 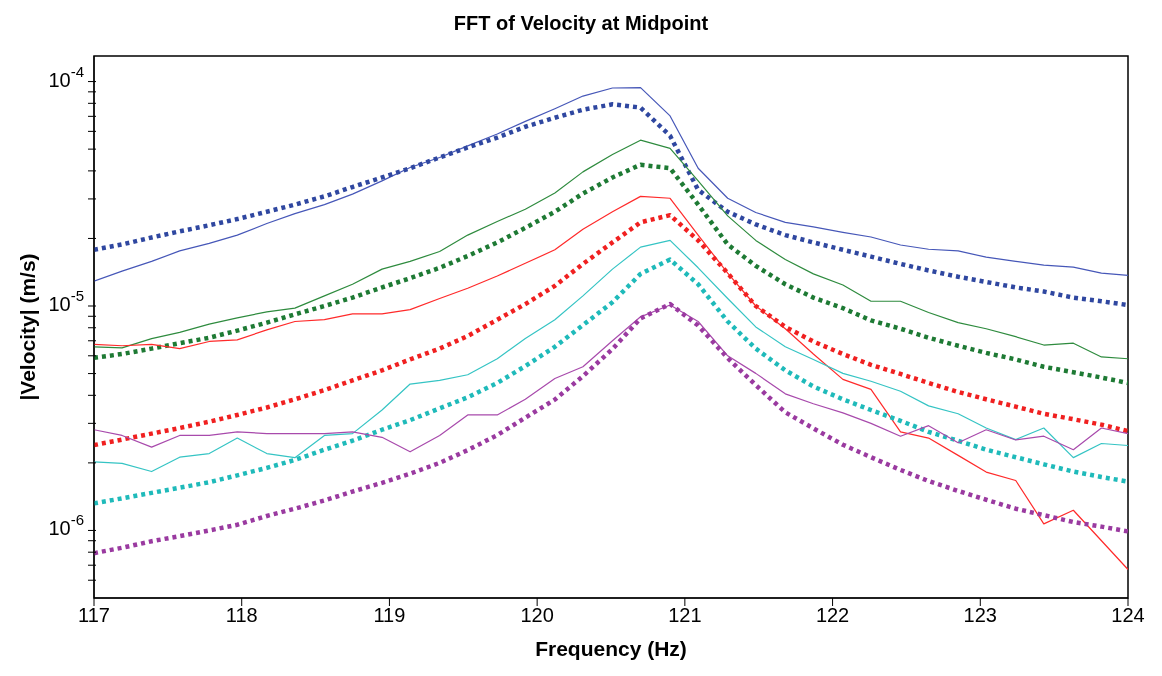 What do you see at coordinates (581, 23) in the screenshot?
I see `chart-title: FFT of Velocity at Midpoint` at bounding box center [581, 23].